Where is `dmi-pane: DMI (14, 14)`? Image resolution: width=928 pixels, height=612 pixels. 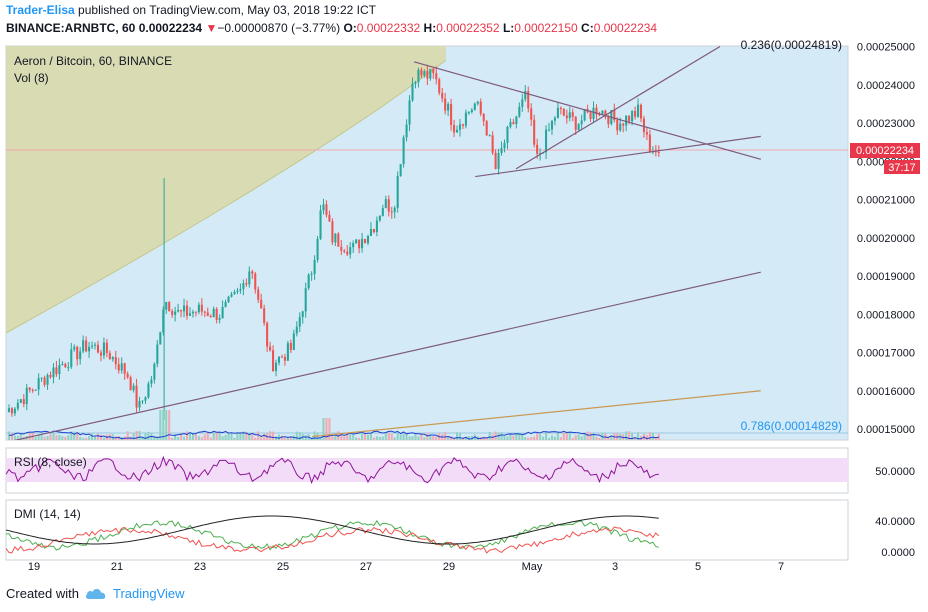 dmi-pane: DMI (14, 14) is located at coordinates (427, 530).